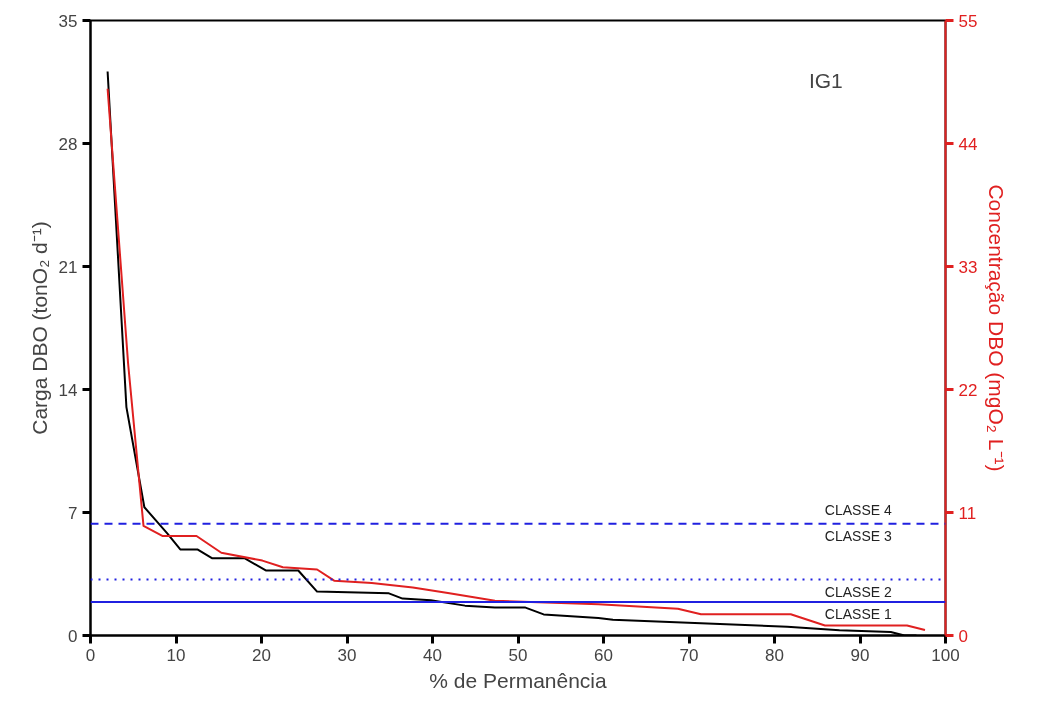  What do you see at coordinates (689, 655) in the screenshot?
I see `x-tick-label: 70` at bounding box center [689, 655].